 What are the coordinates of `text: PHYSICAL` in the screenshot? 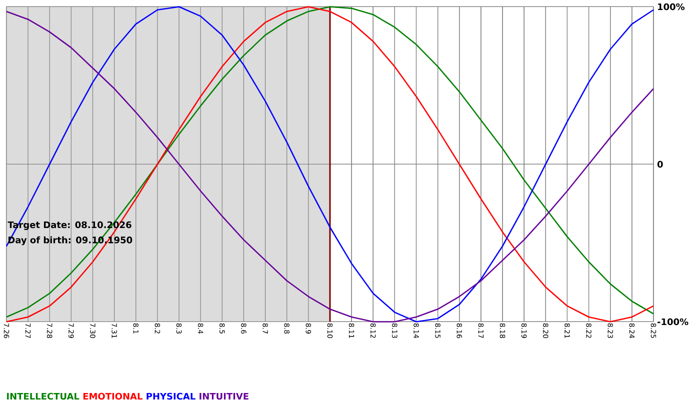 It's located at (171, 396).